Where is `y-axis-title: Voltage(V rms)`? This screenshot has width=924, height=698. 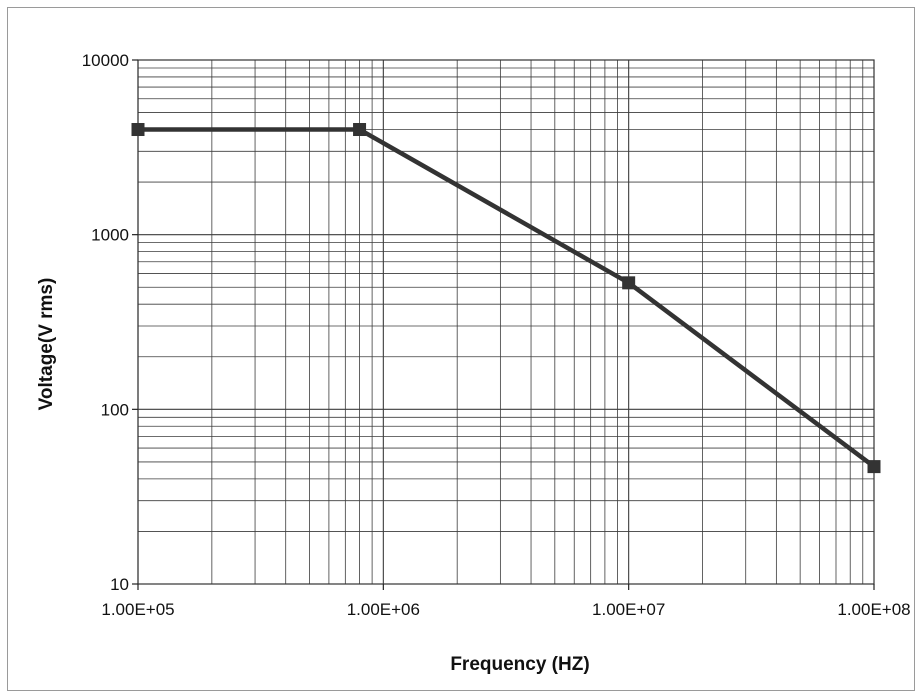 y-axis-title: Voltage(V rms) is located at coordinates (46, 344).